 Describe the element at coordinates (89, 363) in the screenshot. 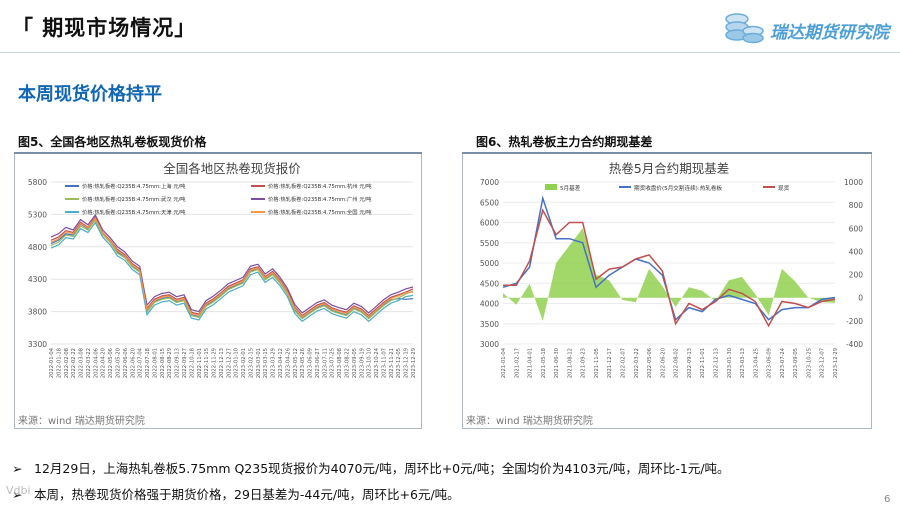

I see `x-tick-label: 2022-03-22` at that location.